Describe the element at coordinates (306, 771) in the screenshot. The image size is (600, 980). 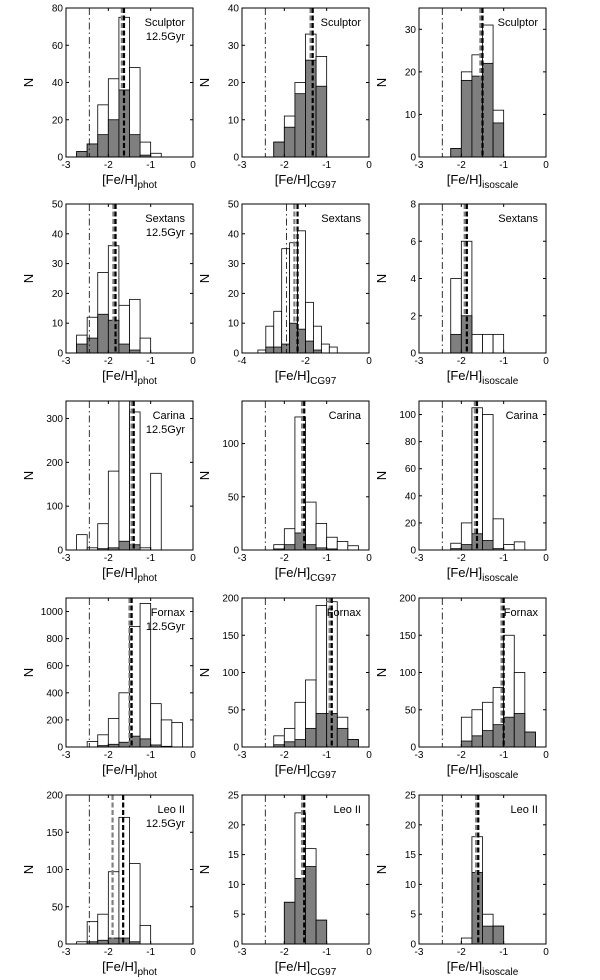
I see `x-axis-label: [Fe/H]CG97` at that location.